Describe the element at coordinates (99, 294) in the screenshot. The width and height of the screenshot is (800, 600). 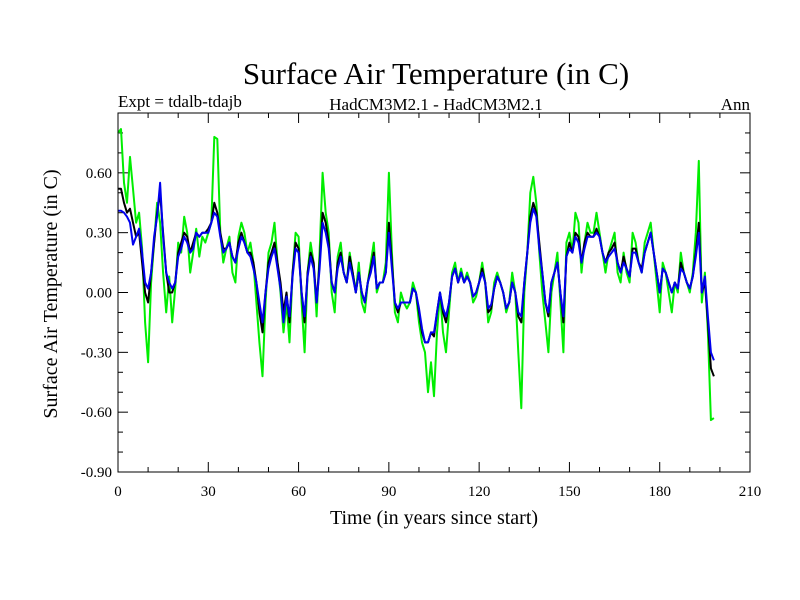
I see `y-tick-label: 0.00` at that location.